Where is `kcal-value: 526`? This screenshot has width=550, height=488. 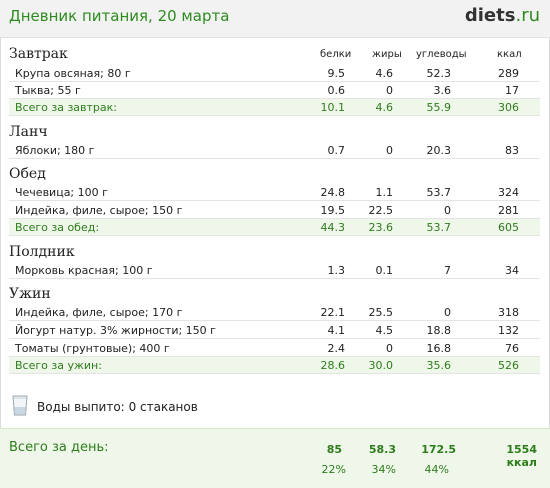
kcal-value: 526 is located at coordinates (508, 365).